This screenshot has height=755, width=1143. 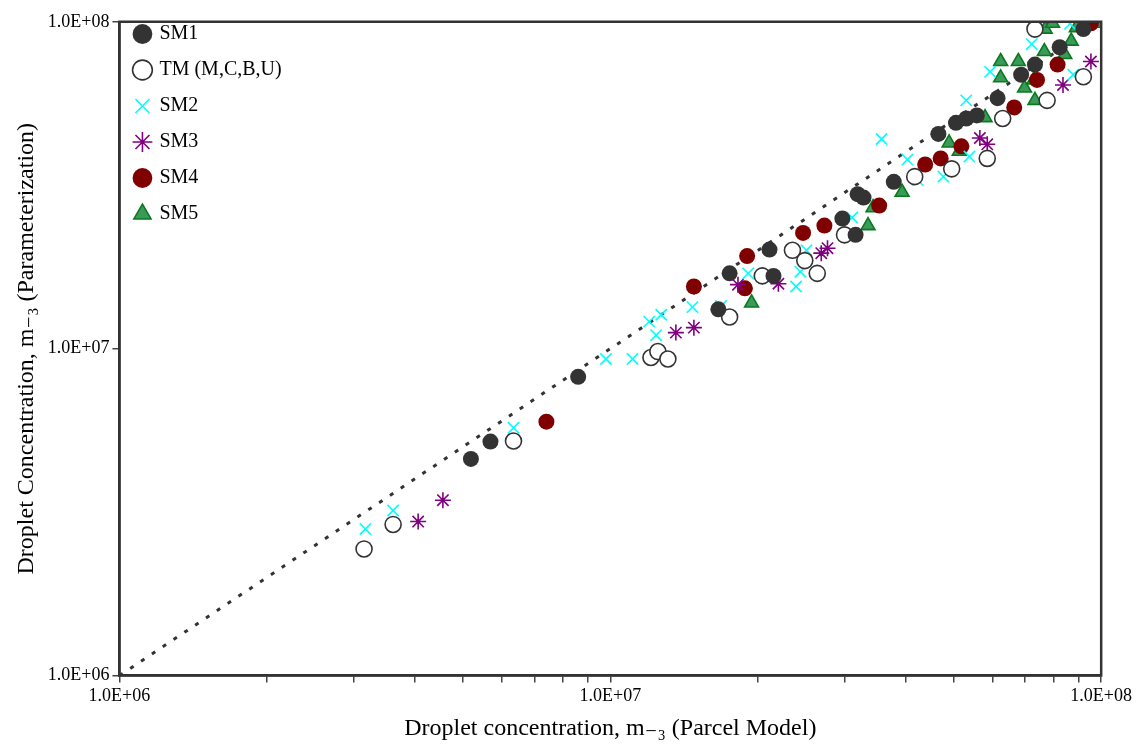 What do you see at coordinates (179, 212) in the screenshot?
I see `legend-label: SM5` at bounding box center [179, 212].